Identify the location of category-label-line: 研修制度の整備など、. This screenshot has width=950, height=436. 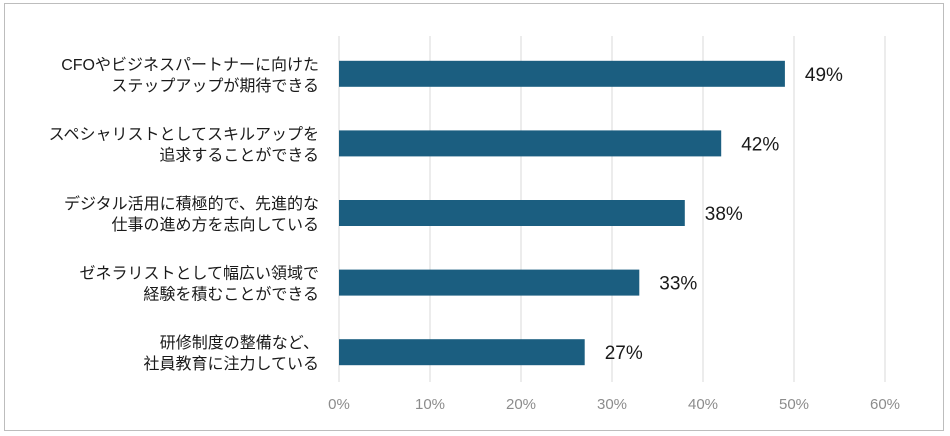
(239, 343).